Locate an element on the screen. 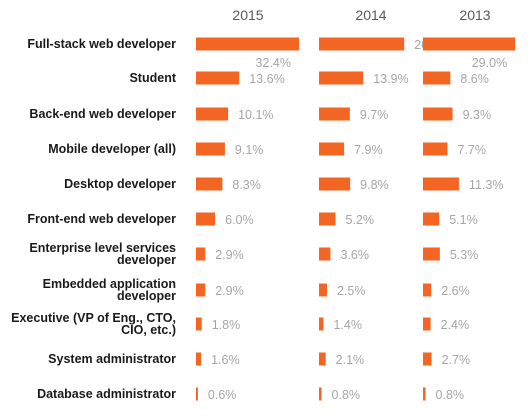 This screenshot has height=419, width=529. value-label: 6.0% is located at coordinates (239, 220).